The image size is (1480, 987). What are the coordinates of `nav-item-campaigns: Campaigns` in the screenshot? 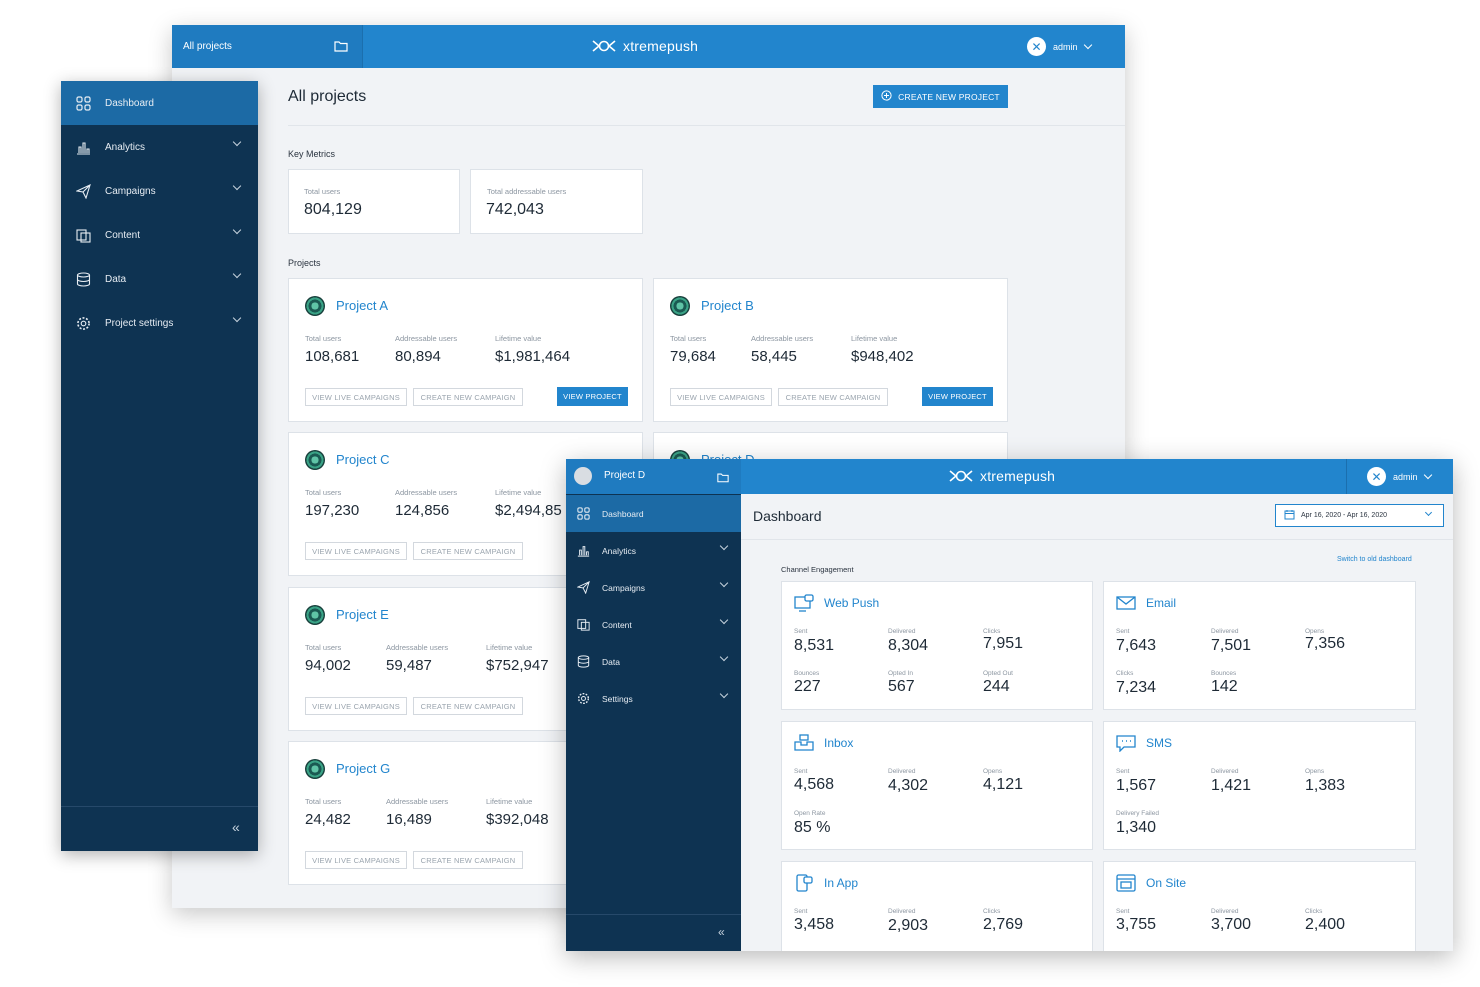 It's located at (653, 587).